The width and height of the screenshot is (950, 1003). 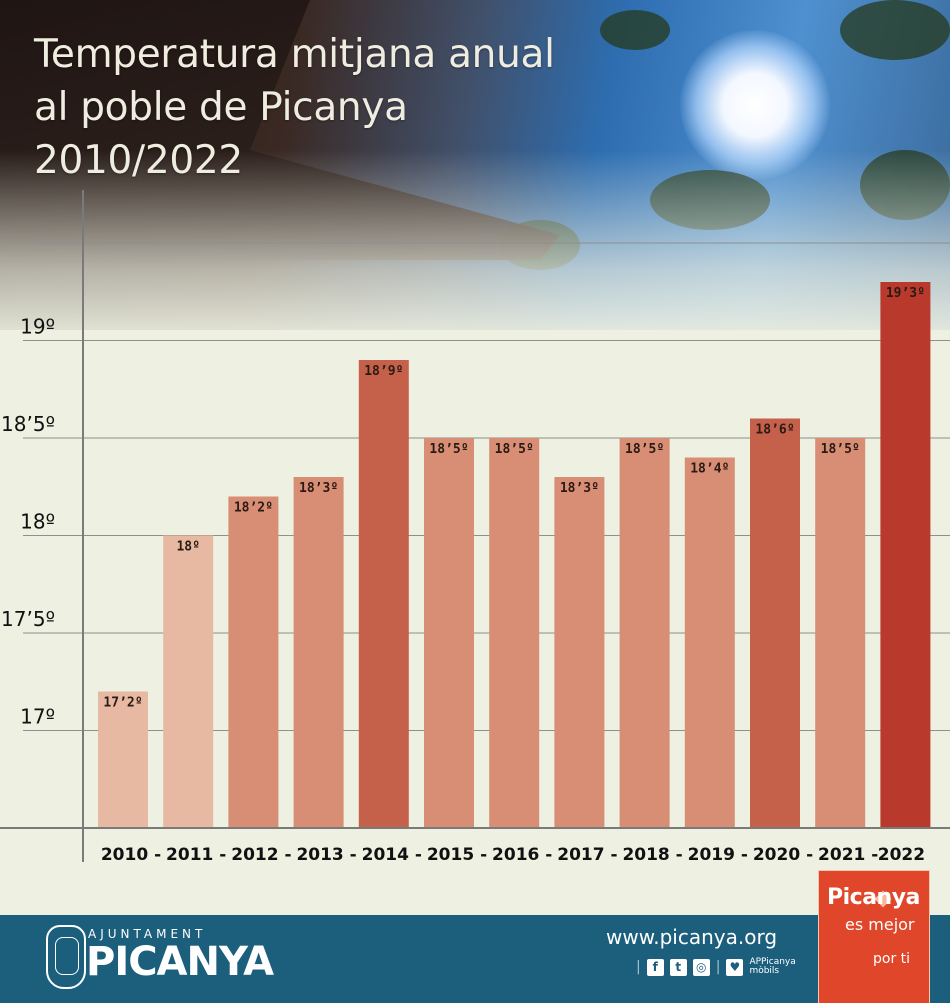 What do you see at coordinates (66, 957) in the screenshot?
I see `coat-of-arms-icon` at bounding box center [66, 957].